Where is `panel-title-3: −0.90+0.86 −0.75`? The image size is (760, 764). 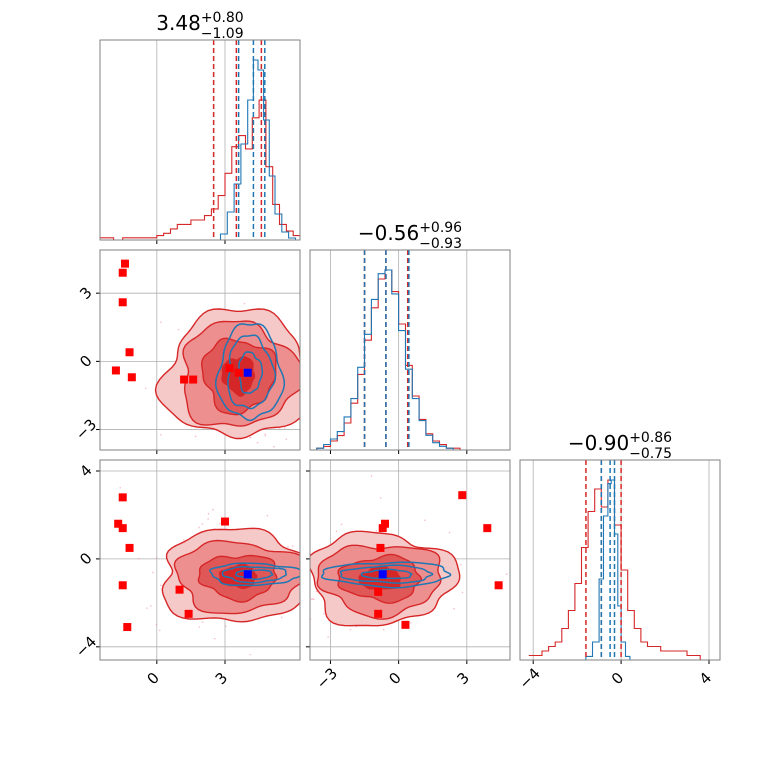
panel-title-3: −0.90+0.86 −0.75 is located at coordinates (620, 446).